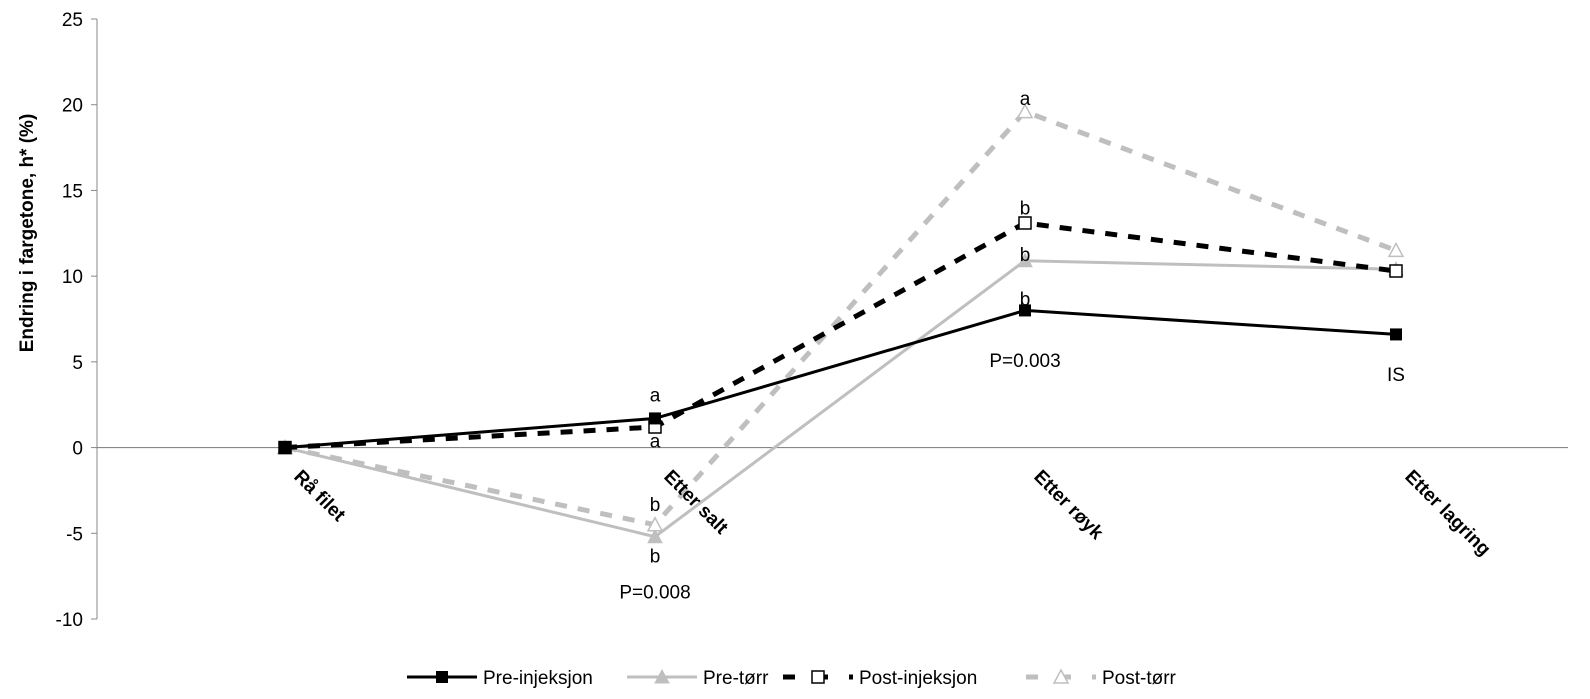 The height and width of the screenshot is (699, 1590). I want to click on annotation-label: IS, so click(1396, 375).